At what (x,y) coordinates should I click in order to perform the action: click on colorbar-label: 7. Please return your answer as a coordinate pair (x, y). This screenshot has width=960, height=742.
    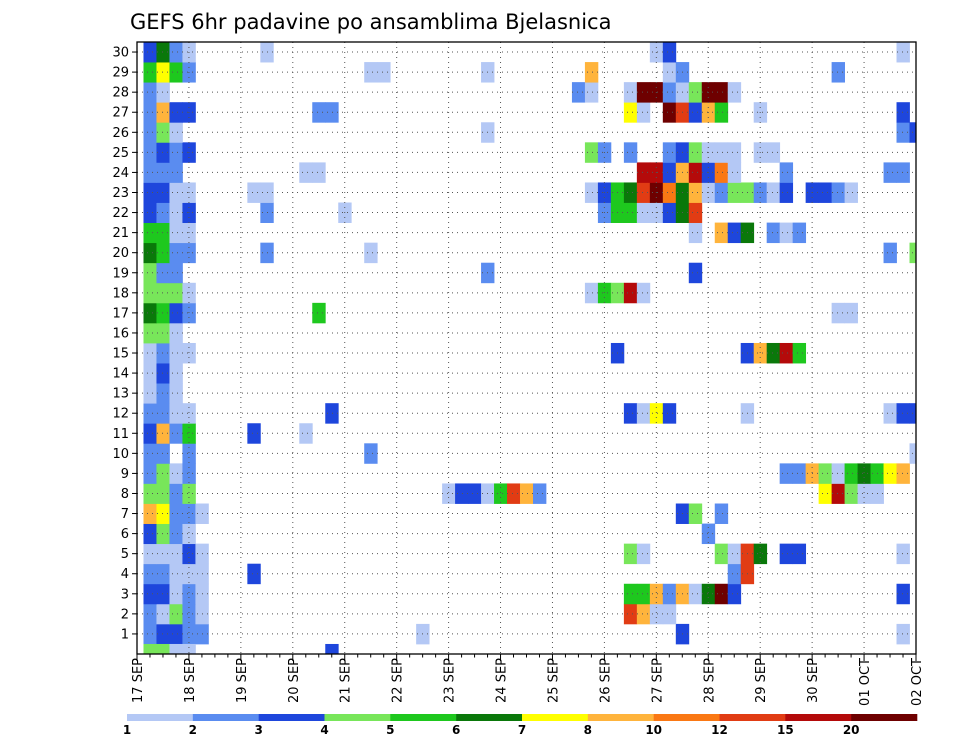
    Looking at the image, I should click on (522, 730).